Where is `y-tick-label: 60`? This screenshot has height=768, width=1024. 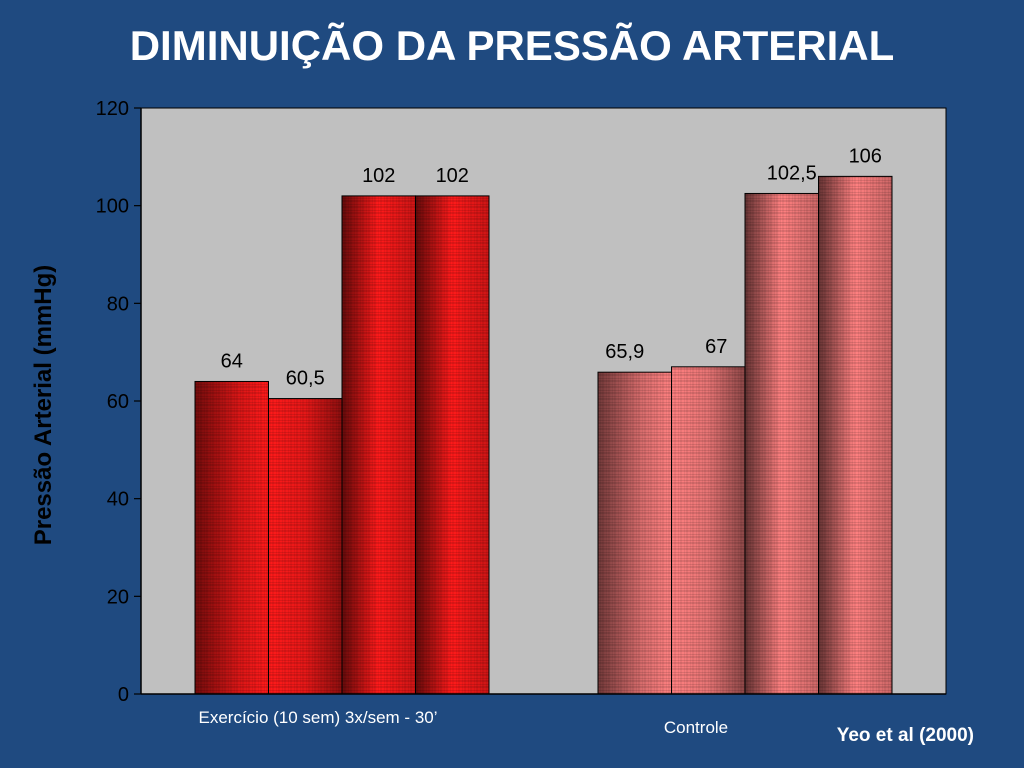 y-tick-label: 60 is located at coordinates (118, 402).